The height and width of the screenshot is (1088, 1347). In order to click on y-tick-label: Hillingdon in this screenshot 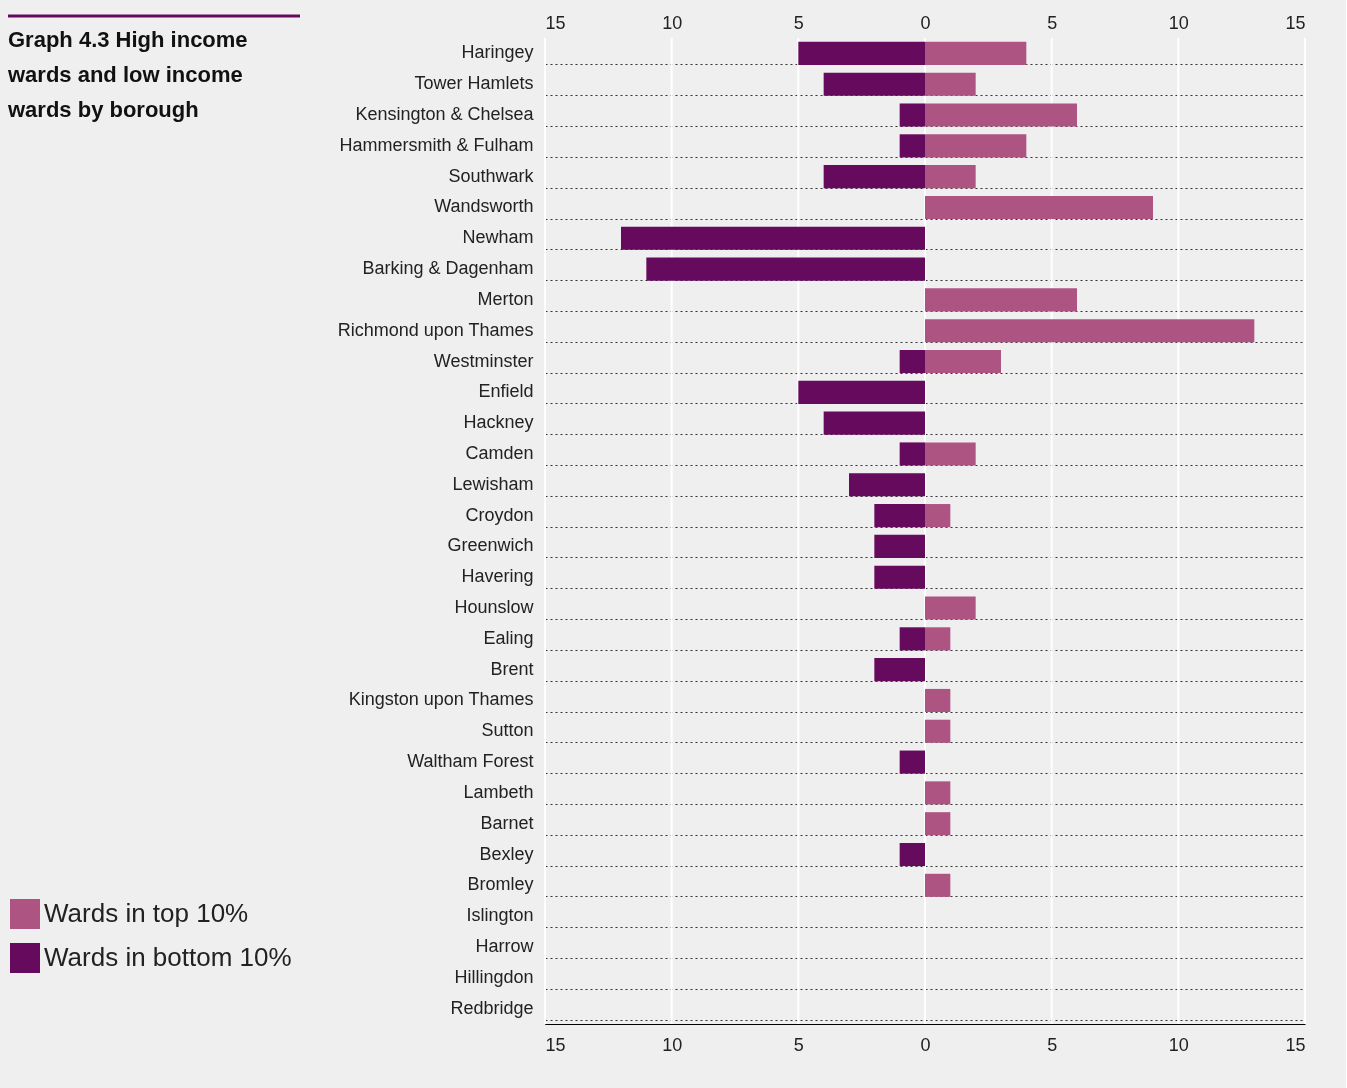, I will do `click(494, 976)`.